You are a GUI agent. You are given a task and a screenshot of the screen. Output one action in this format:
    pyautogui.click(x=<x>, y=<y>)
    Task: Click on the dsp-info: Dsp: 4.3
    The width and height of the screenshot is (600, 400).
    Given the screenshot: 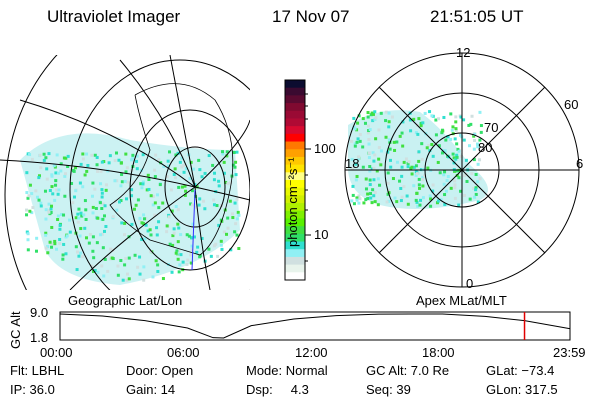 What is the action you would take?
    pyautogui.click(x=277, y=389)
    